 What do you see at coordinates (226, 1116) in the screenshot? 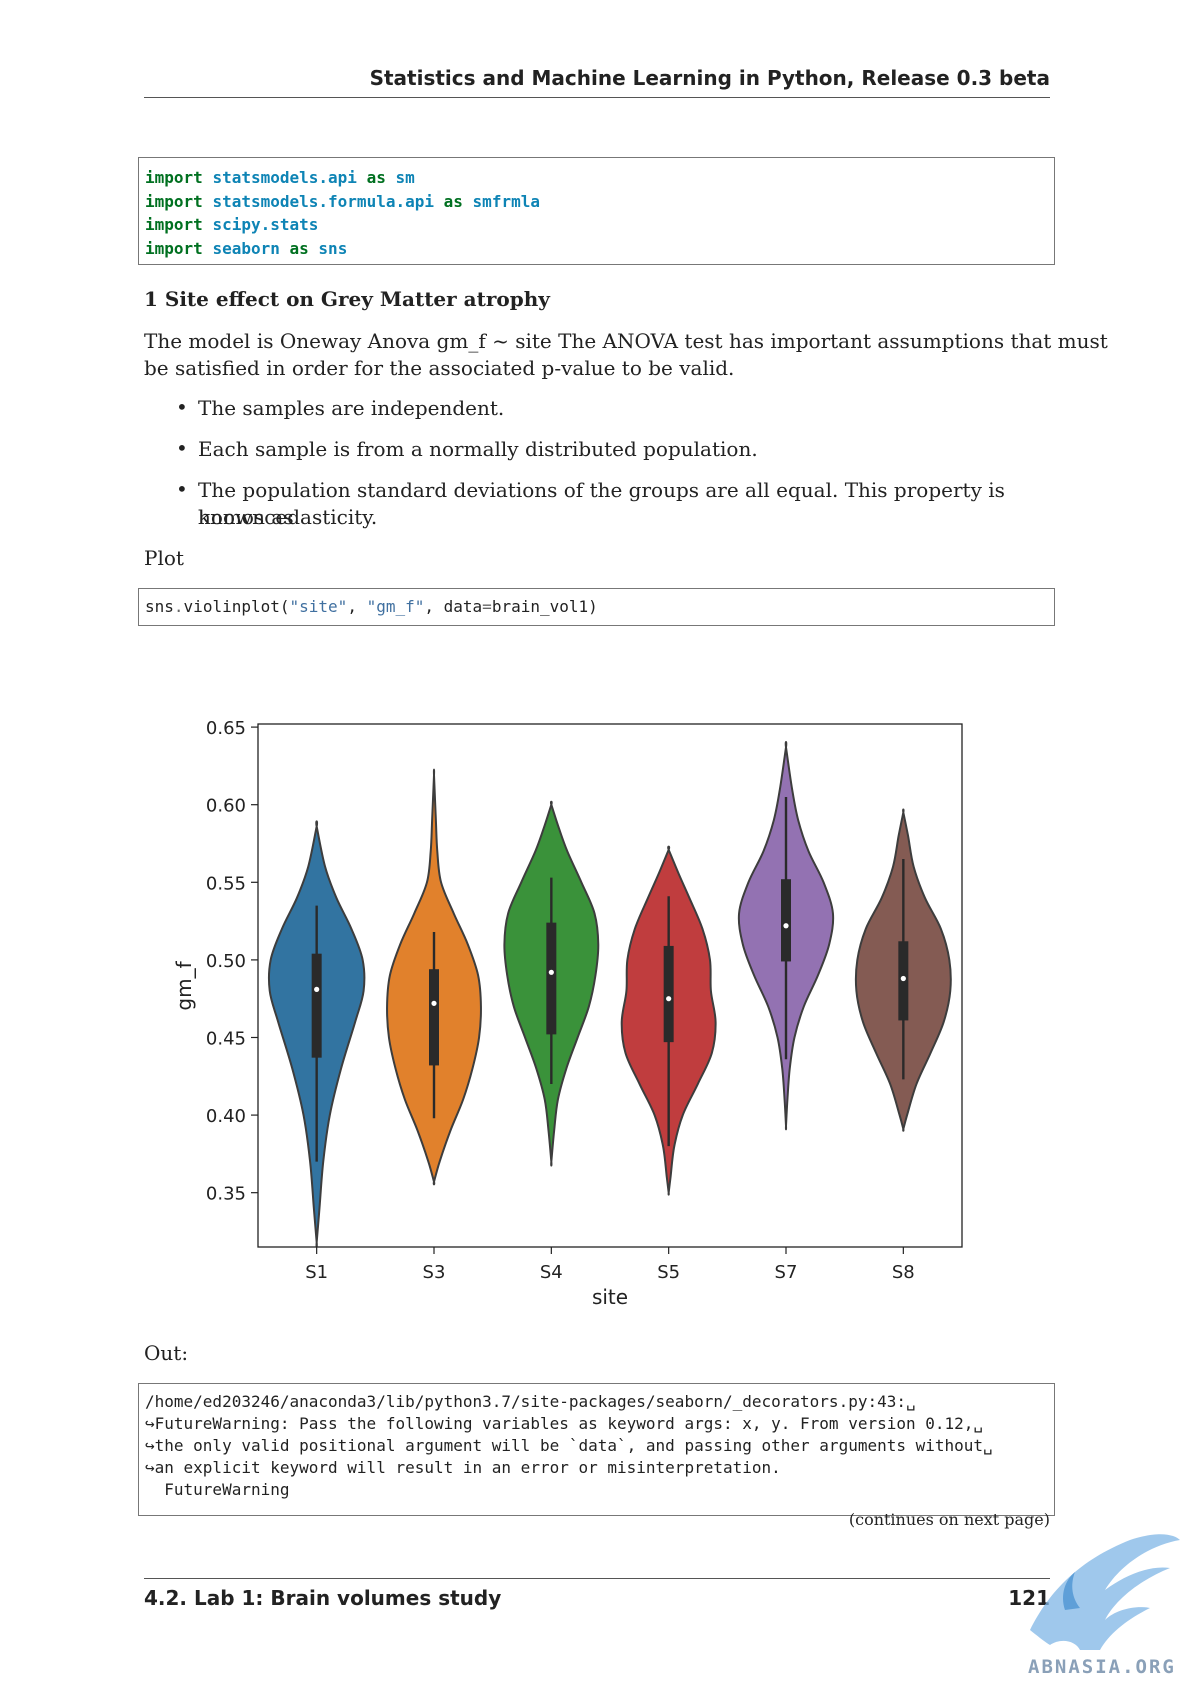
I see `y-tick-label: 0.40` at bounding box center [226, 1116].